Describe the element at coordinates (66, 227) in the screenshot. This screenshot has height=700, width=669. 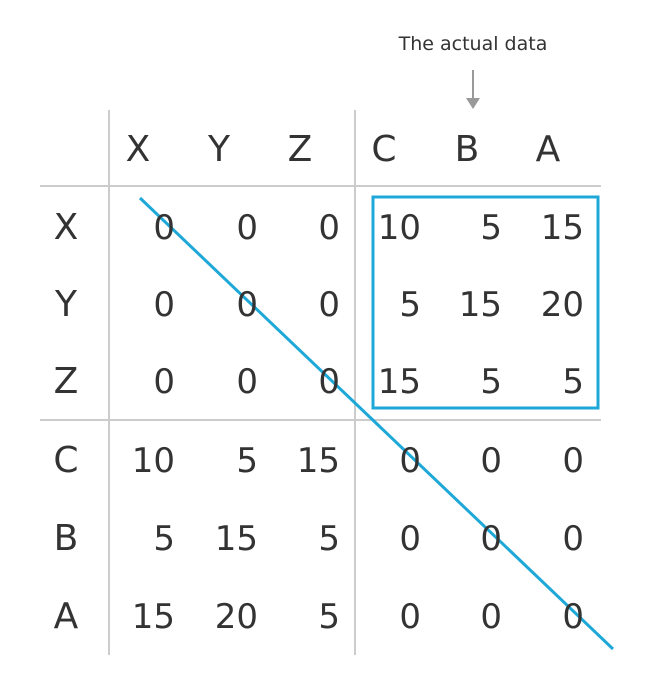
I see `row-header-x: X` at that location.